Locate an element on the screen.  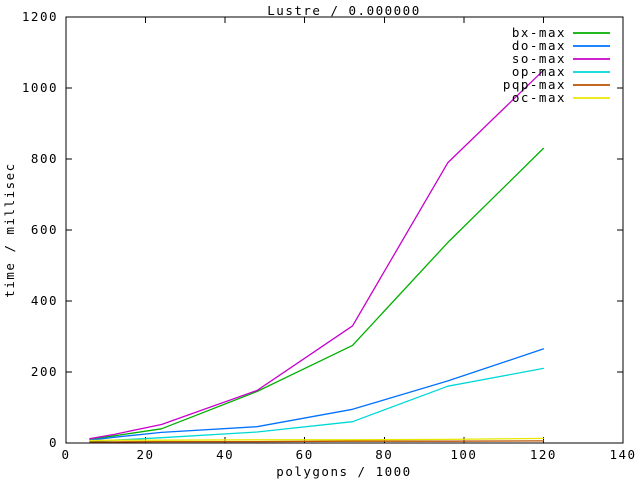
series-line-op-max is located at coordinates (317, 405).